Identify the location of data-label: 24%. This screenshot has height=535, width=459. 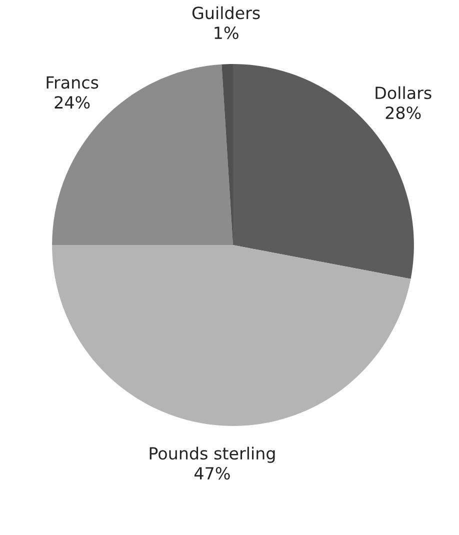
(72, 102).